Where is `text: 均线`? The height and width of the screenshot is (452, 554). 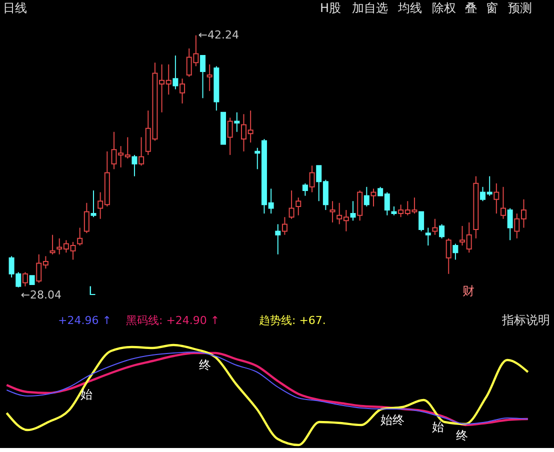 text: 均线 is located at coordinates (409, 8).